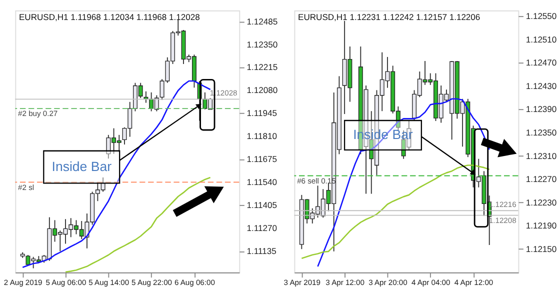  Describe the element at coordinates (541, 249) in the screenshot. I see `y-tick-label: 1.12150` at that location.